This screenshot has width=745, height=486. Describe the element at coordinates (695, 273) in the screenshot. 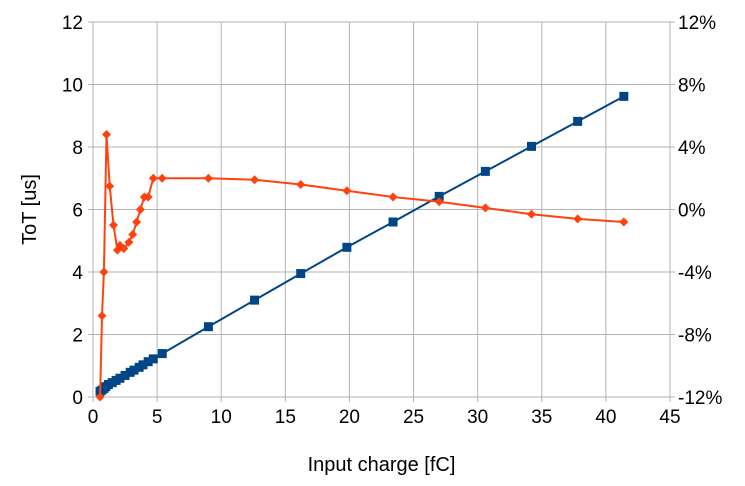

I see `y2-tick-label: -4%` at that location.